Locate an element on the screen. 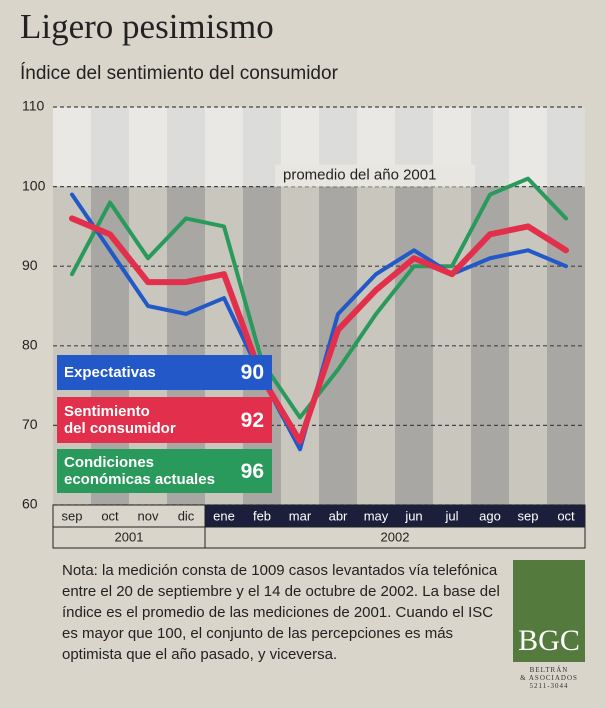  x-tick-label: feb is located at coordinates (262, 515).